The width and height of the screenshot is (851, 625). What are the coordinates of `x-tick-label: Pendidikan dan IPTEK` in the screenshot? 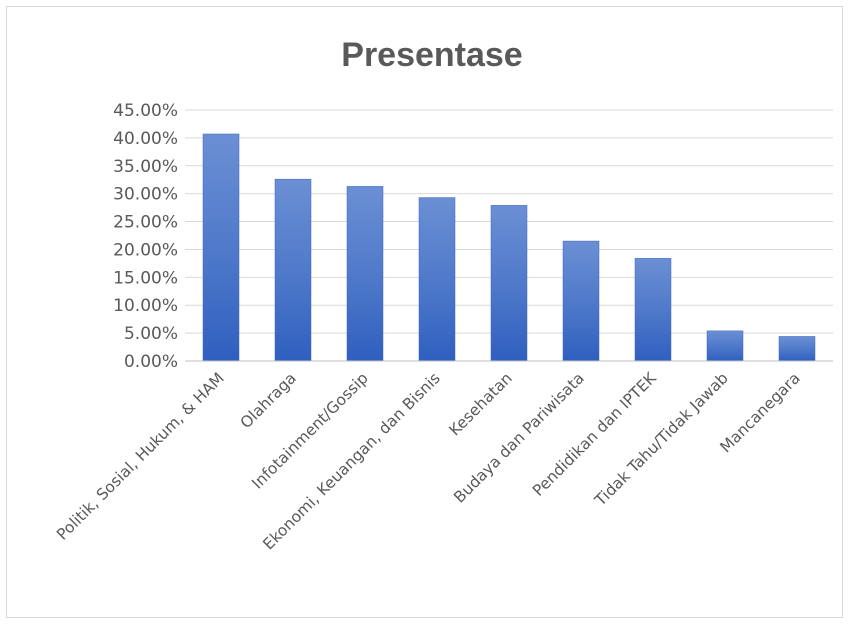 It's located at (594, 434).